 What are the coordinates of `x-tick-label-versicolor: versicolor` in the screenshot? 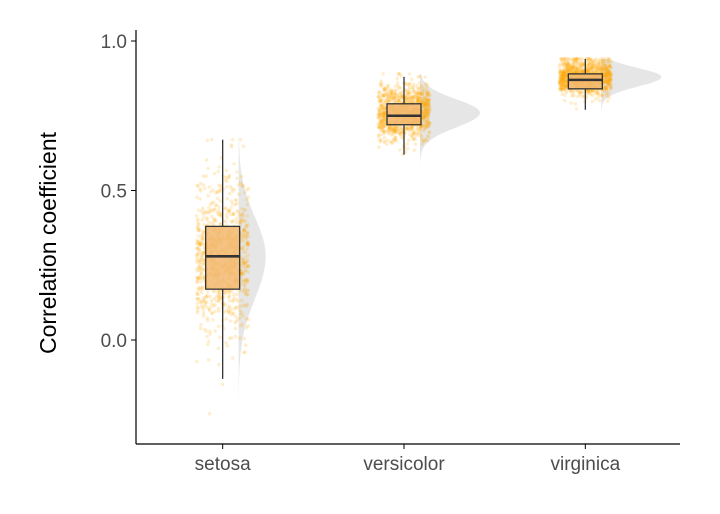 It's located at (404, 464).